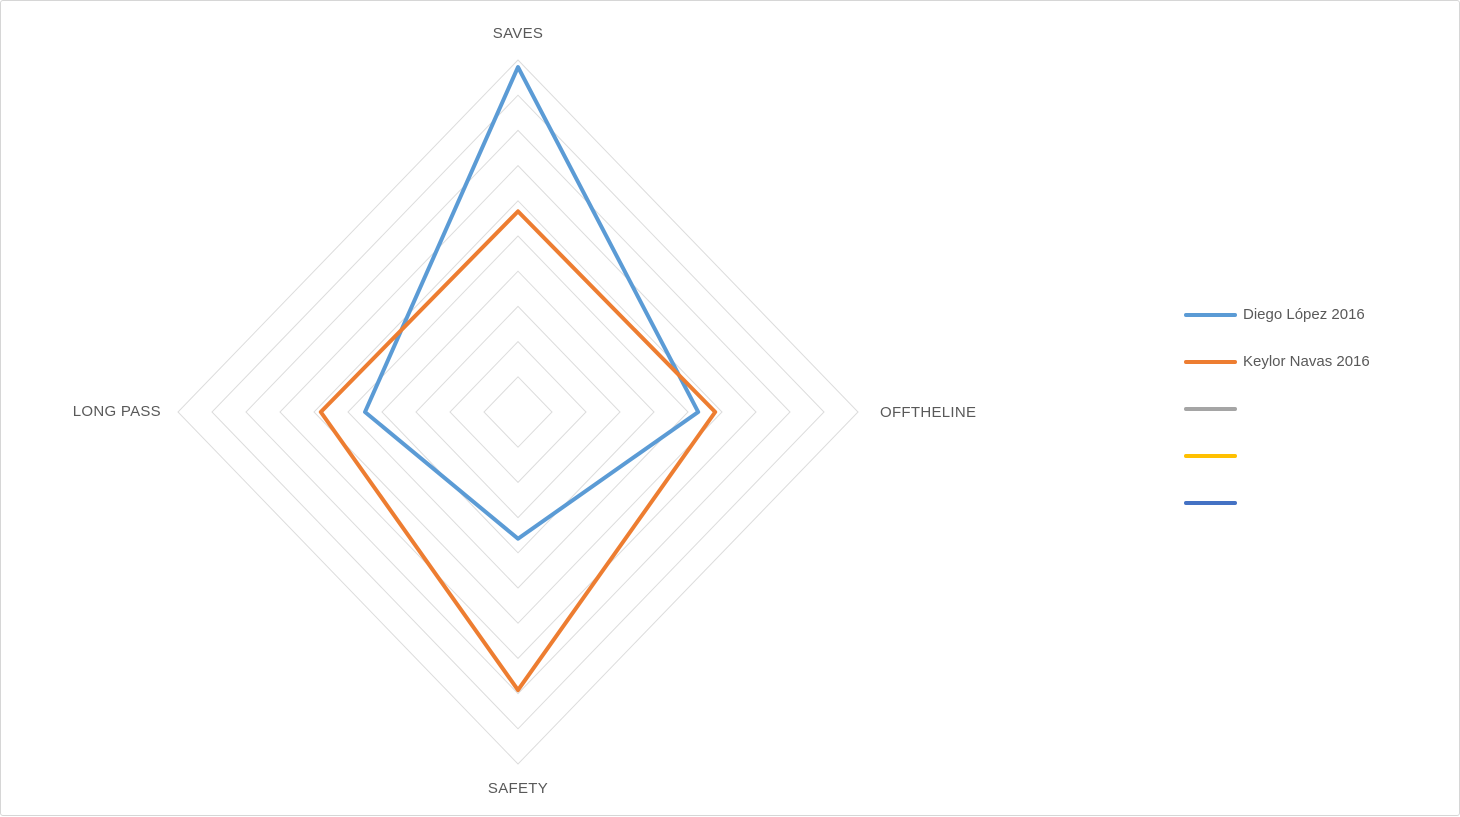  I want to click on legend-label: Diego López 2016, so click(1304, 314).